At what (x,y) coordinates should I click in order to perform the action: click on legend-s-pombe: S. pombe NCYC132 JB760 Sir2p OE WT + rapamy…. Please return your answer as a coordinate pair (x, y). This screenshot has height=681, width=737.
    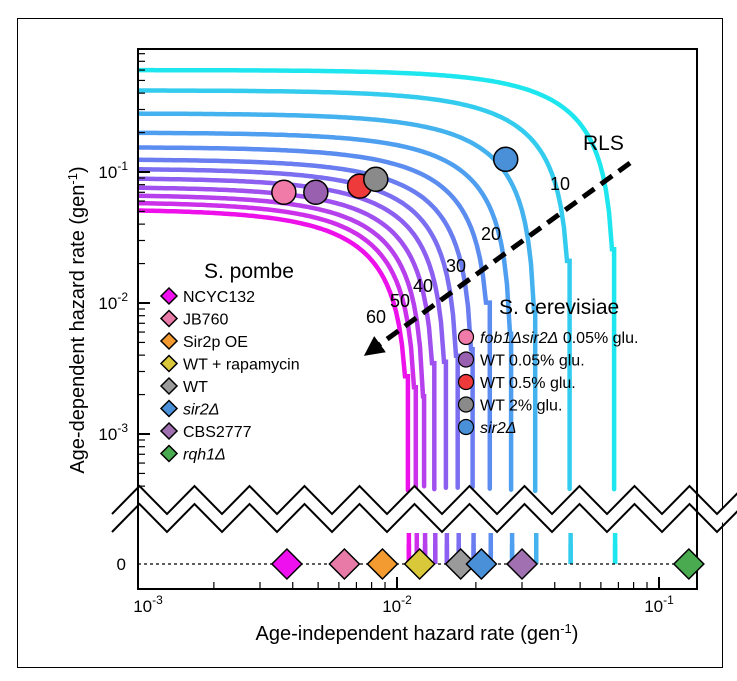
    Looking at the image, I should click on (229, 362).